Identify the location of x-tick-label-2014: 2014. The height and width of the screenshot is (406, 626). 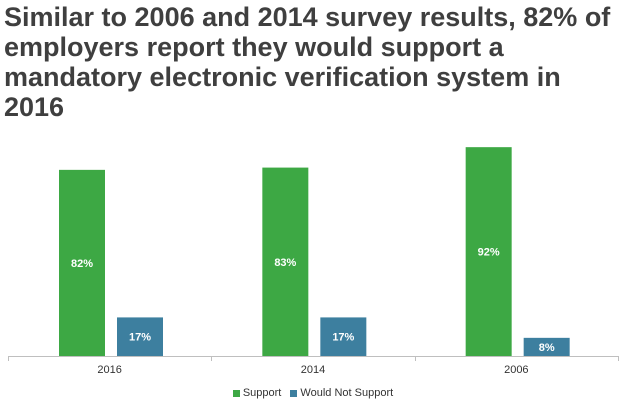
(313, 370).